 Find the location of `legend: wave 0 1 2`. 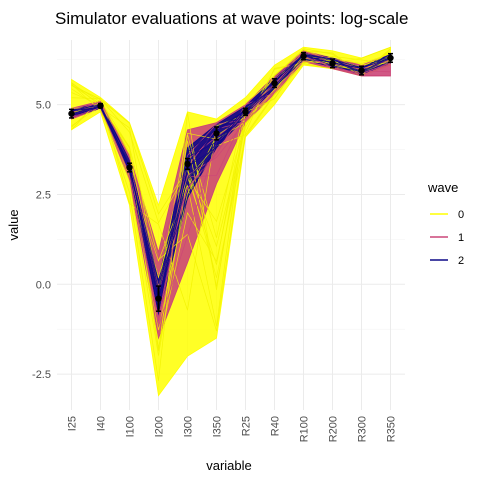

legend: wave 0 1 2 is located at coordinates (445, 223).